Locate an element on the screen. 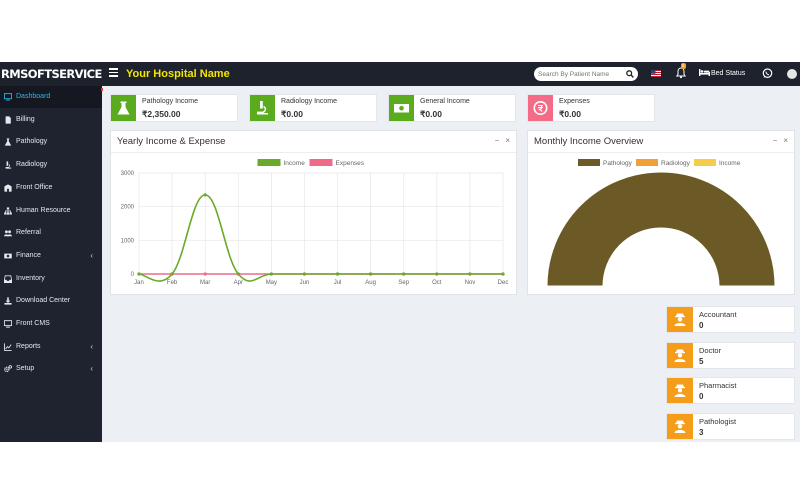  sidebar-item-pathology: Pathology is located at coordinates (51, 142).